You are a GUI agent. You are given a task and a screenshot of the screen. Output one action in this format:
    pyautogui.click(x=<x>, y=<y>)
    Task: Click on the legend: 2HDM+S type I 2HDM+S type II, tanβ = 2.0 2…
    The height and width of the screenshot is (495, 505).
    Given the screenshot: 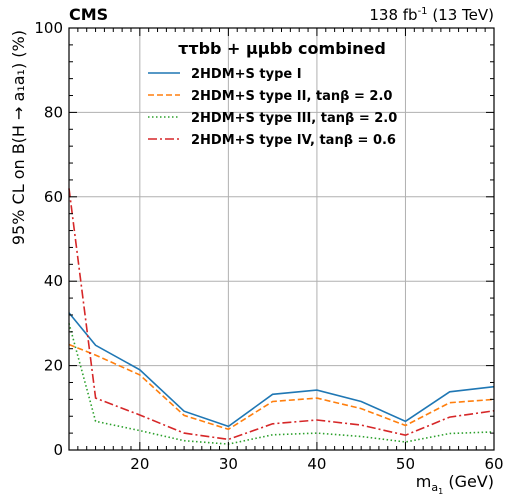 What is the action you would take?
    pyautogui.click(x=272, y=107)
    